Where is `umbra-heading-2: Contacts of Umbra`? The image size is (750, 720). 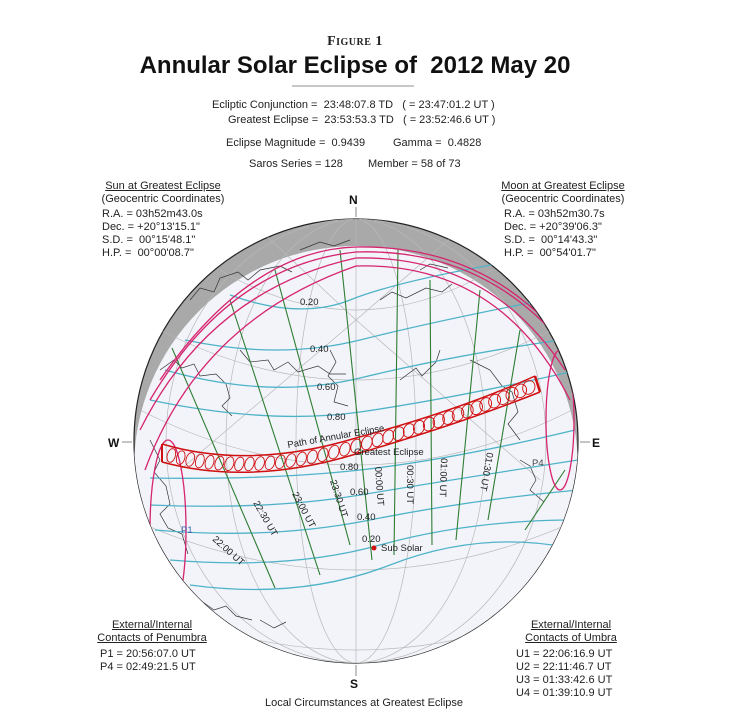
umbra-heading-2: Contacts of Umbra is located at coordinates (571, 638).